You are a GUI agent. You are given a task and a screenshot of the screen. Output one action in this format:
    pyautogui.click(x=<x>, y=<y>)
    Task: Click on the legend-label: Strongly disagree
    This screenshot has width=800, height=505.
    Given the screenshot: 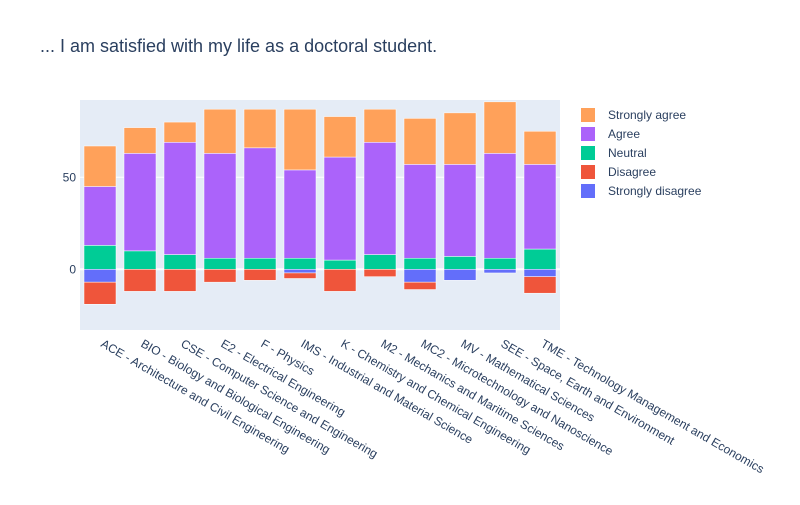 What is the action you would take?
    pyautogui.click(x=655, y=191)
    